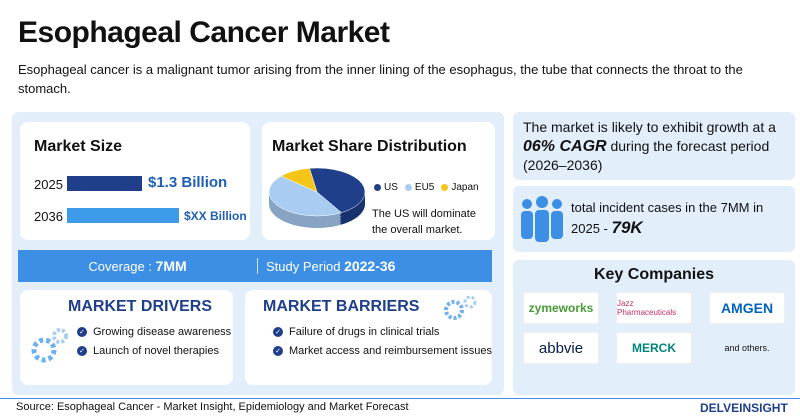 This screenshot has height=420, width=800. Describe the element at coordinates (747, 348) in the screenshot. I see `company-logo: and others.` at that location.